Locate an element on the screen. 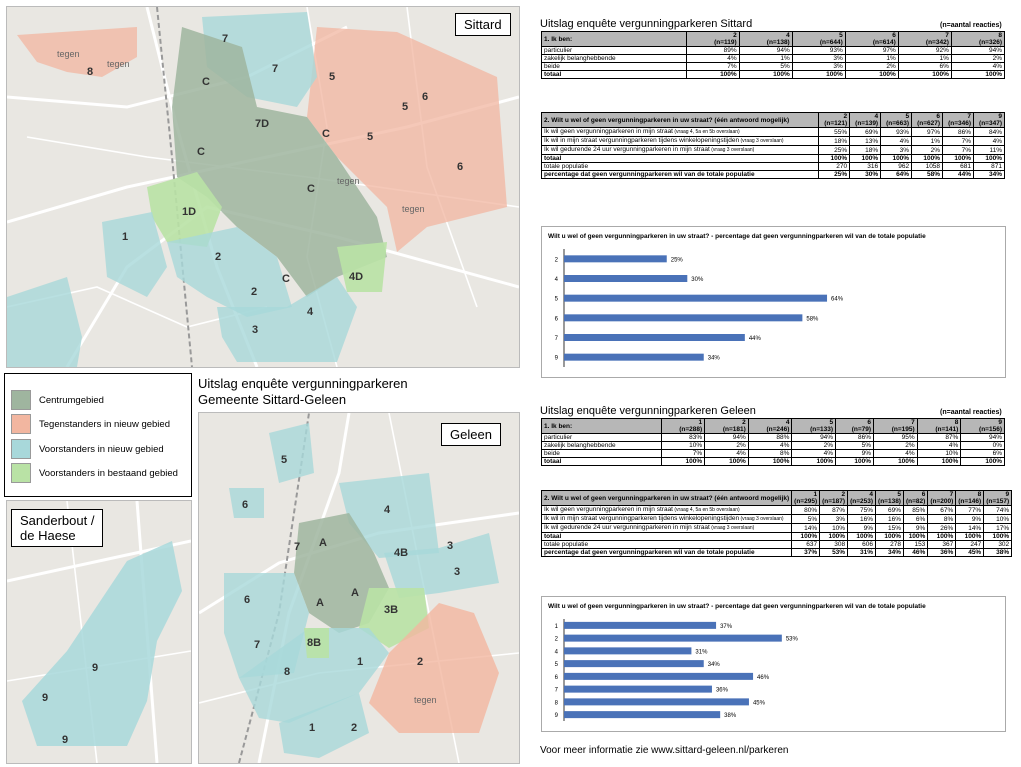  column-n: (n=119) is located at coordinates (725, 42).